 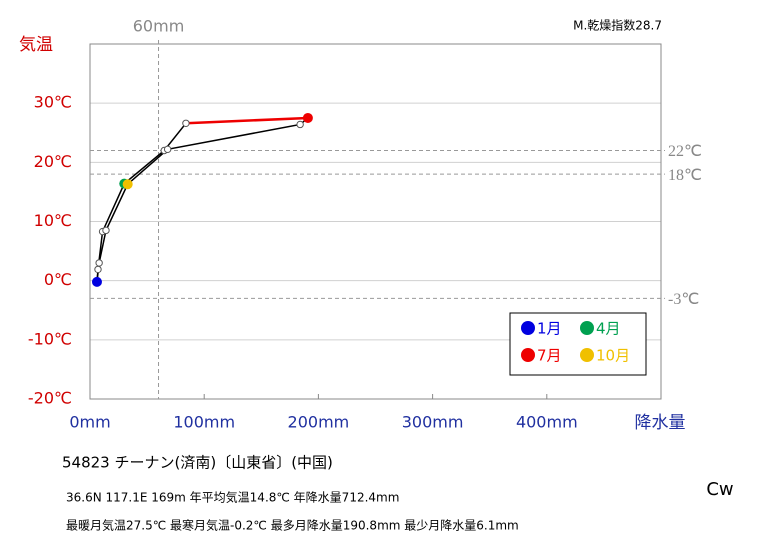 I want to click on index-label: M.乾燥指数28.7, so click(x=617, y=25).